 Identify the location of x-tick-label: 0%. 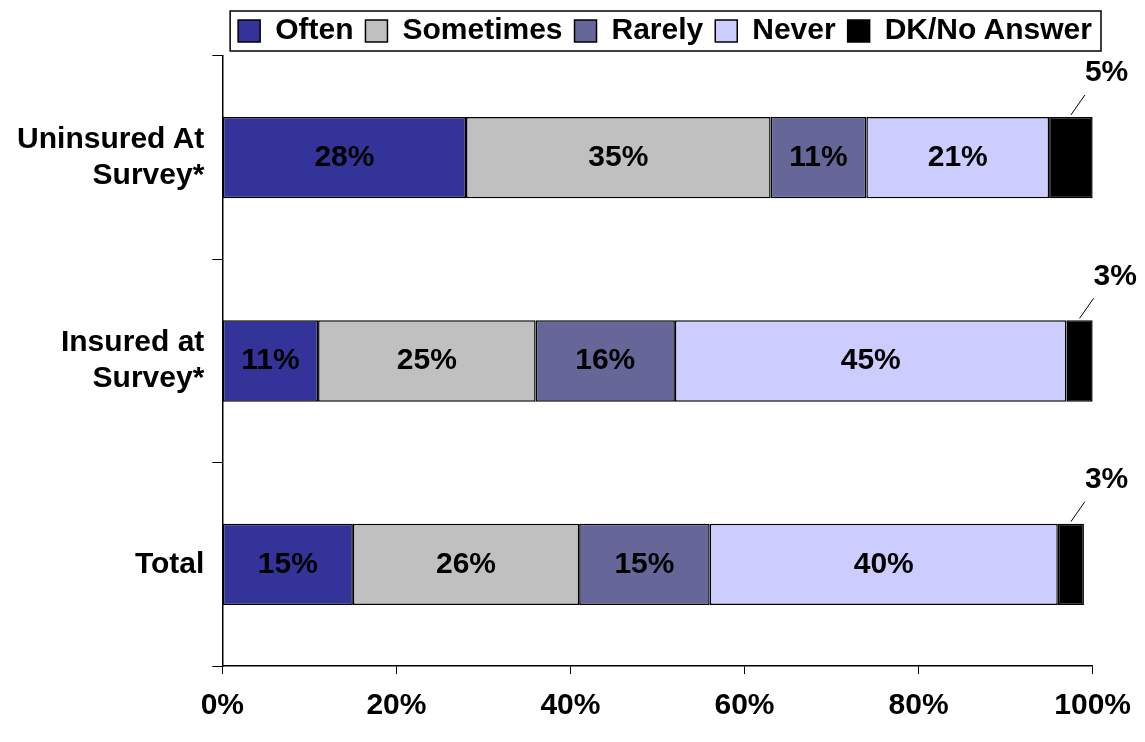
(222, 704).